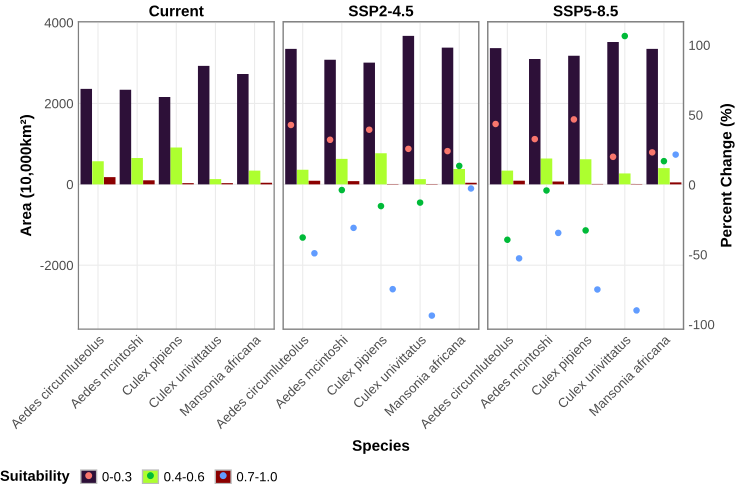  I want to click on legend-title: Suitability, so click(35, 477).